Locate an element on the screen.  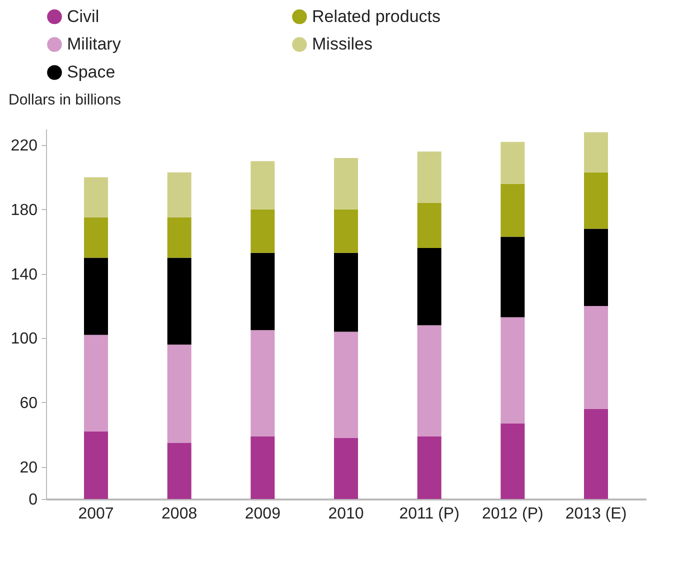
y-tick-label: 220 is located at coordinates (24, 146).